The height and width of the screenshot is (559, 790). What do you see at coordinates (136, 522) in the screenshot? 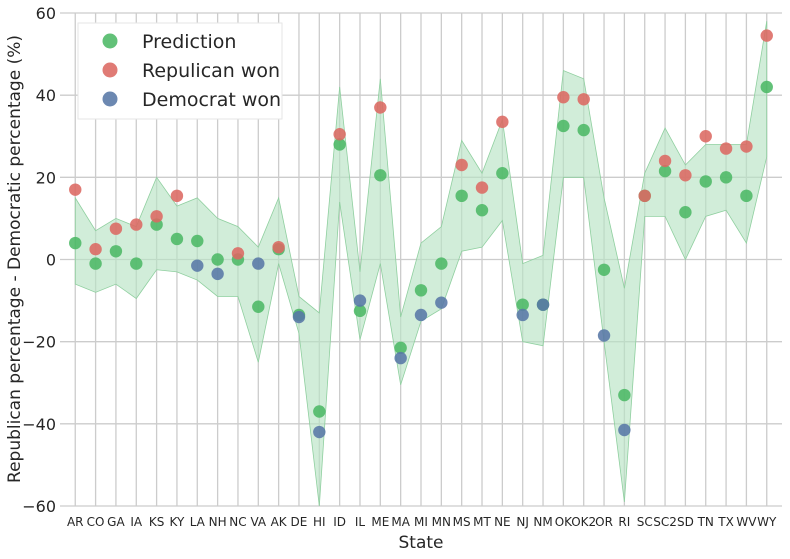
I see `x-tick-label: IA` at bounding box center [136, 522].